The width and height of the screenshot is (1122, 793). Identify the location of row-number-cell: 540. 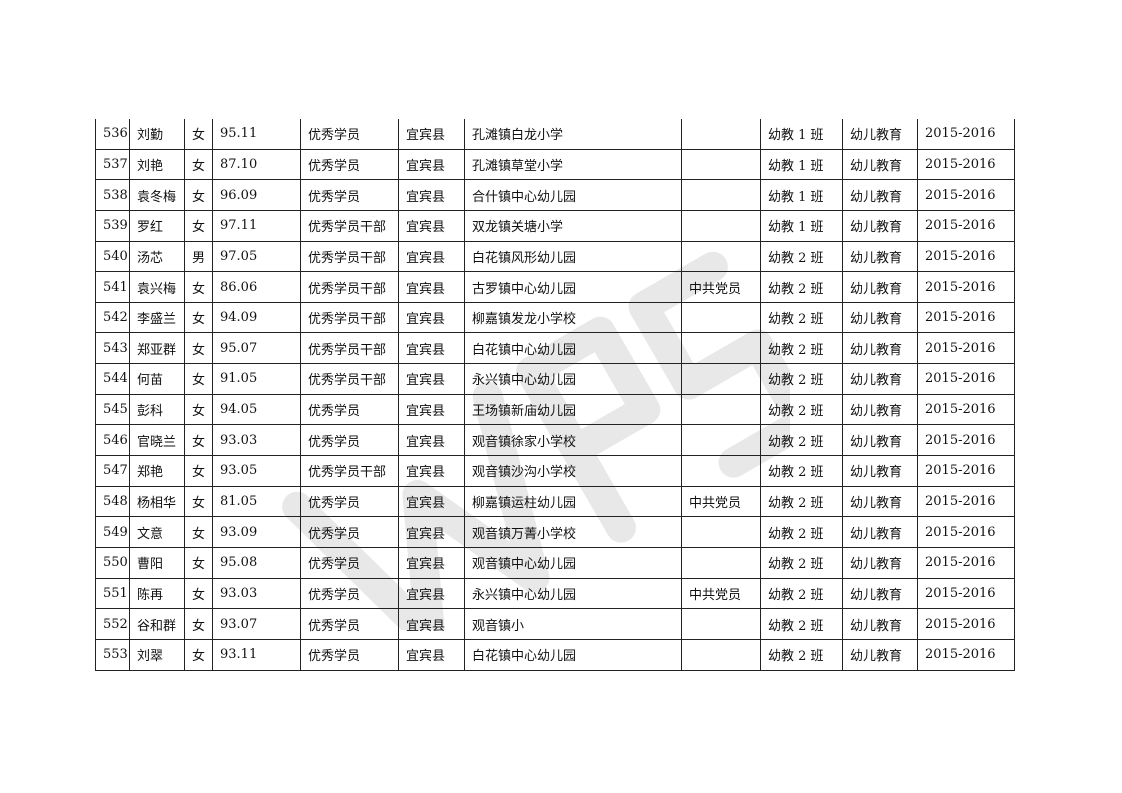
(112, 256).